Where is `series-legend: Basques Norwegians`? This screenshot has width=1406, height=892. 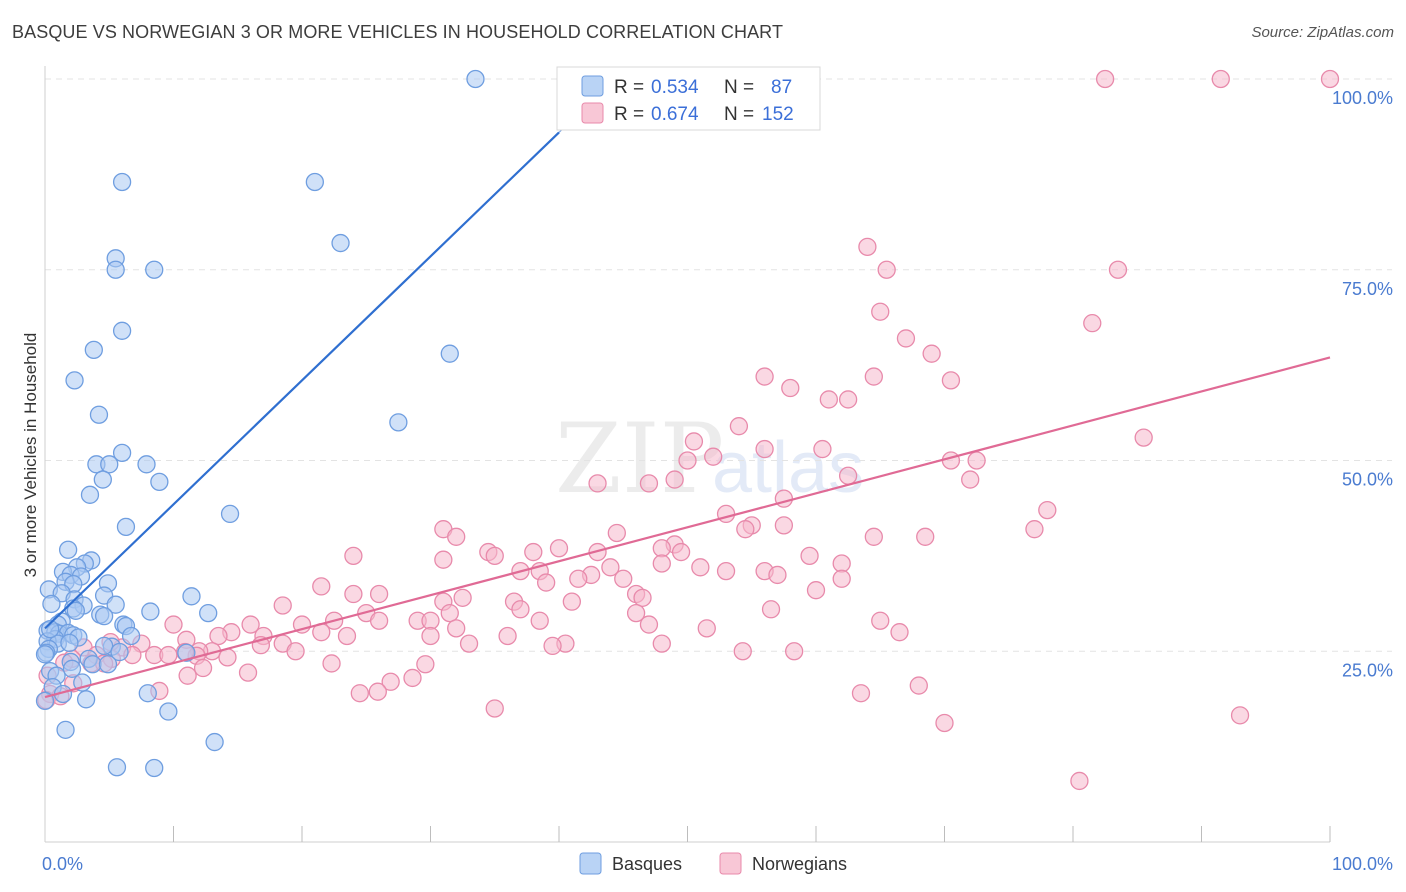 series-legend: Basques Norwegians is located at coordinates (713, 863).